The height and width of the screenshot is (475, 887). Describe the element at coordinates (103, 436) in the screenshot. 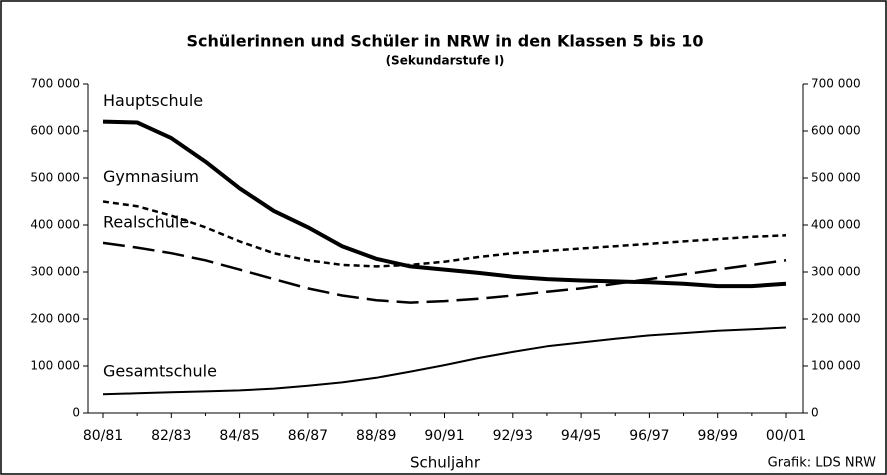

I see `x-tick-label: 80/81` at that location.